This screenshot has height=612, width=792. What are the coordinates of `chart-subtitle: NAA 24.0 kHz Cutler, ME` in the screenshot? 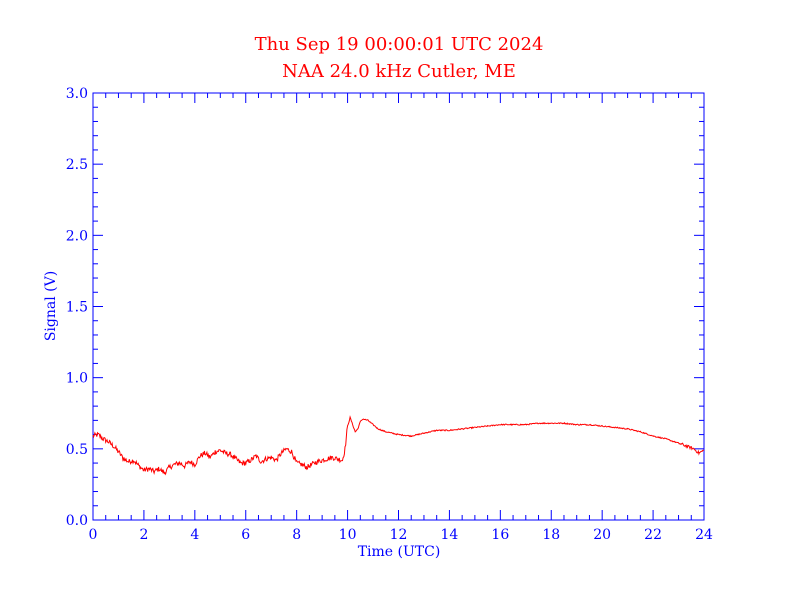 It's located at (399, 71).